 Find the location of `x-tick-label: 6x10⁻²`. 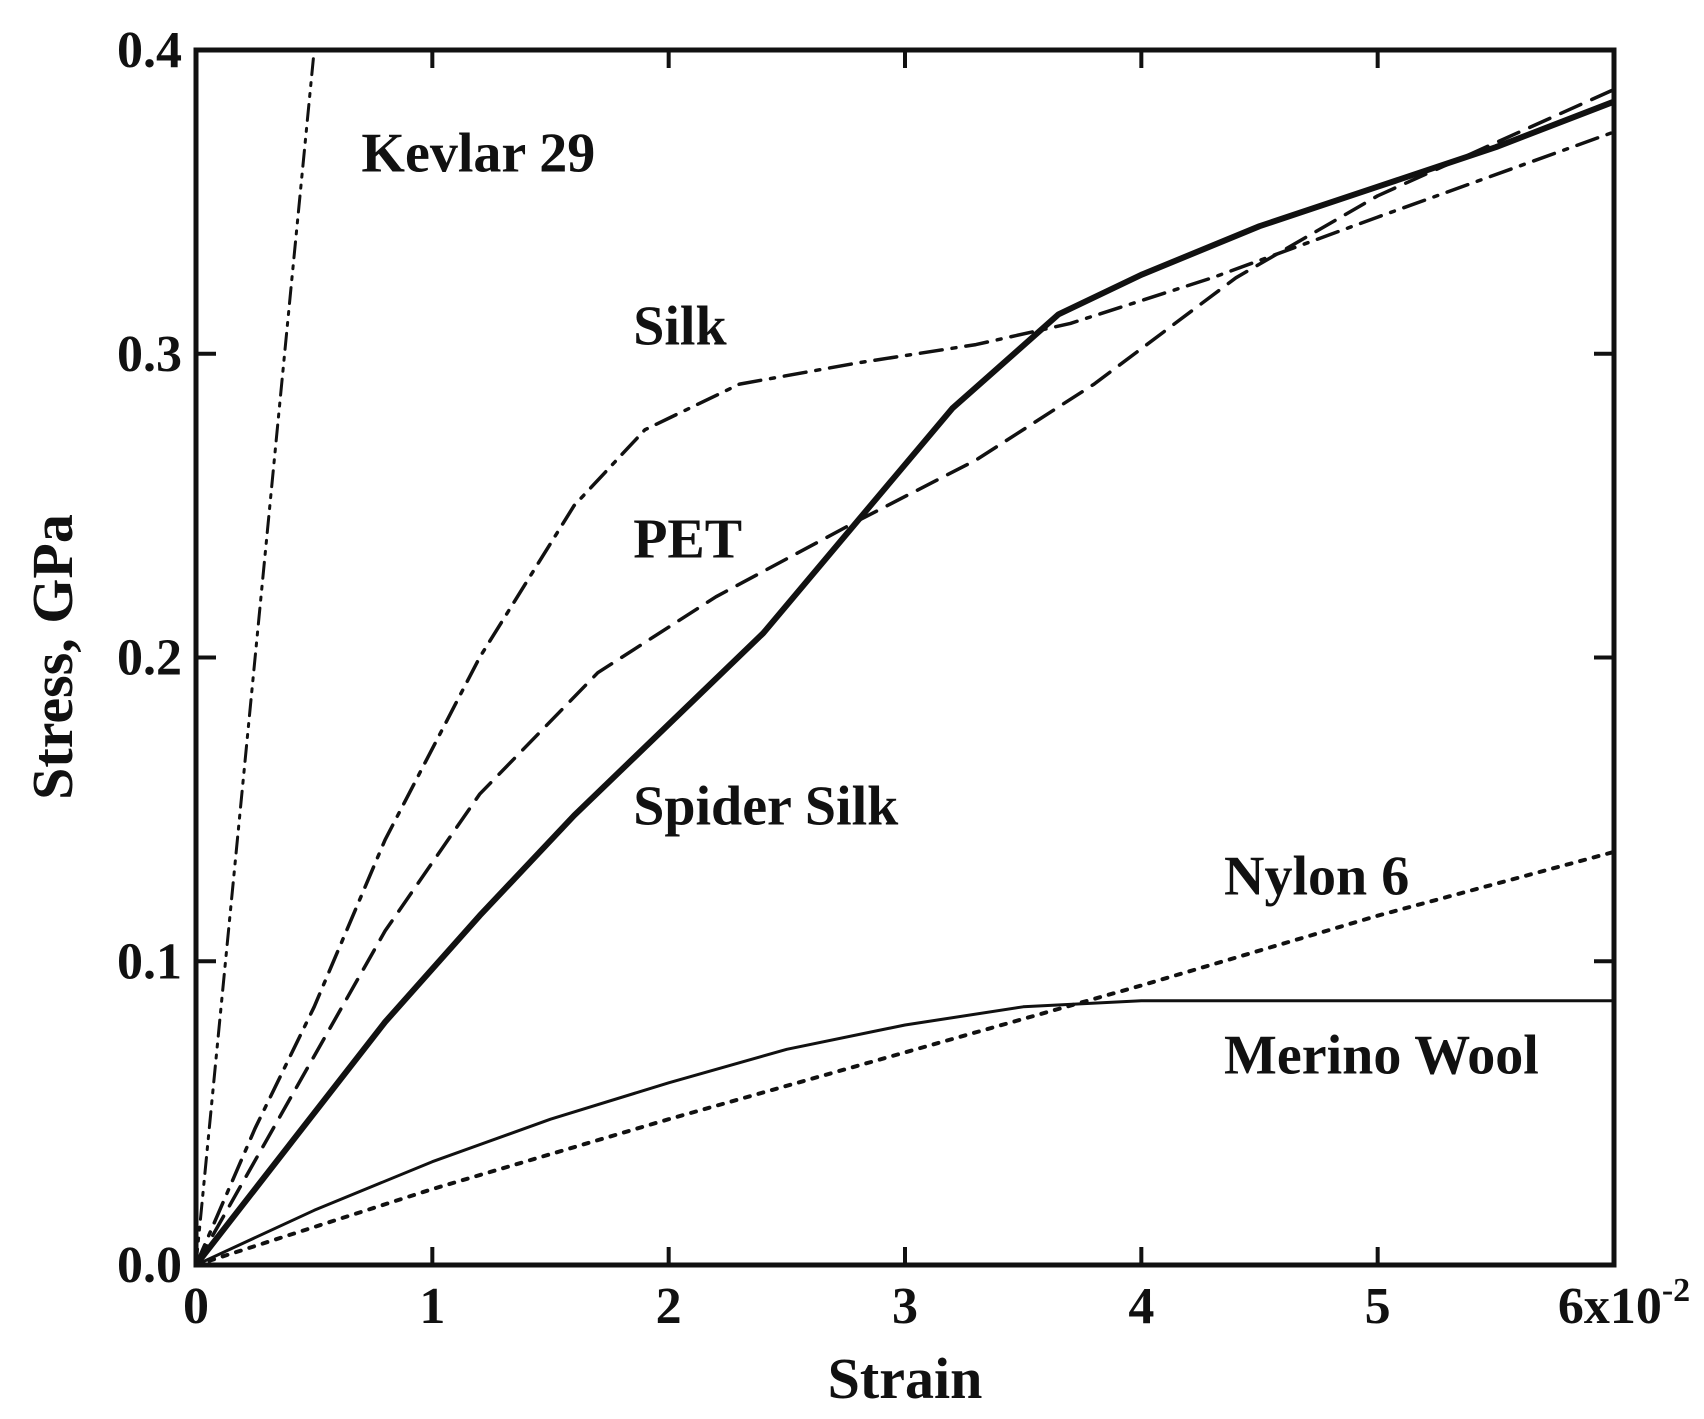

x-tick-label: 6x10⁻² is located at coordinates (1624, 1303).